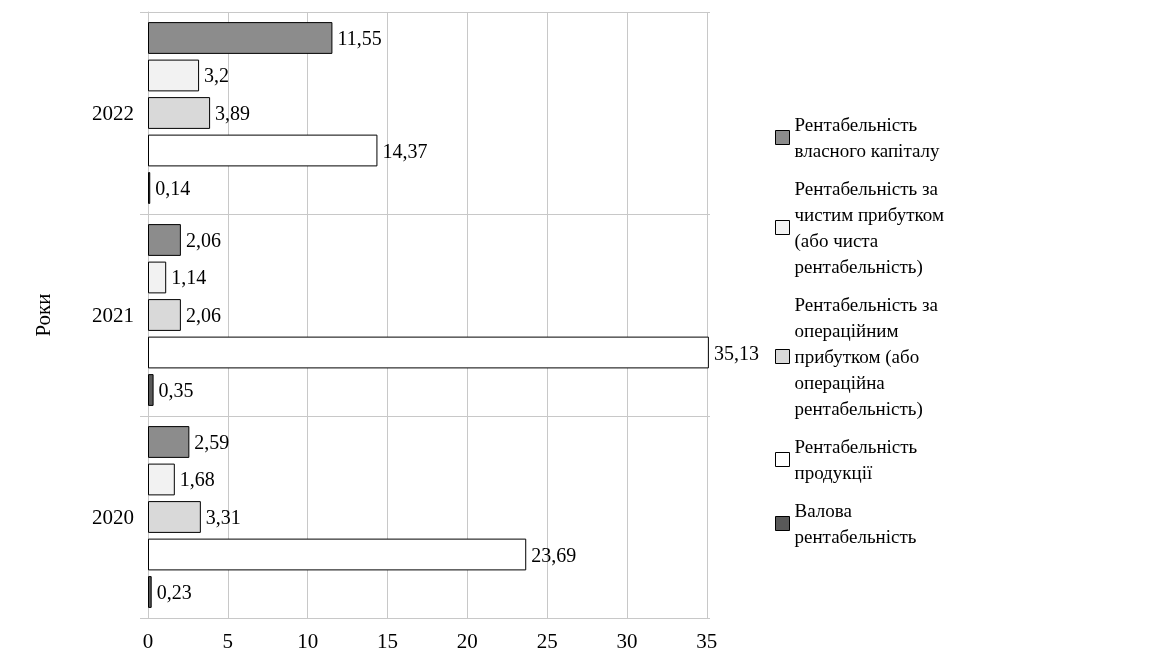  I want to click on data-label: 3,31, so click(223, 517).